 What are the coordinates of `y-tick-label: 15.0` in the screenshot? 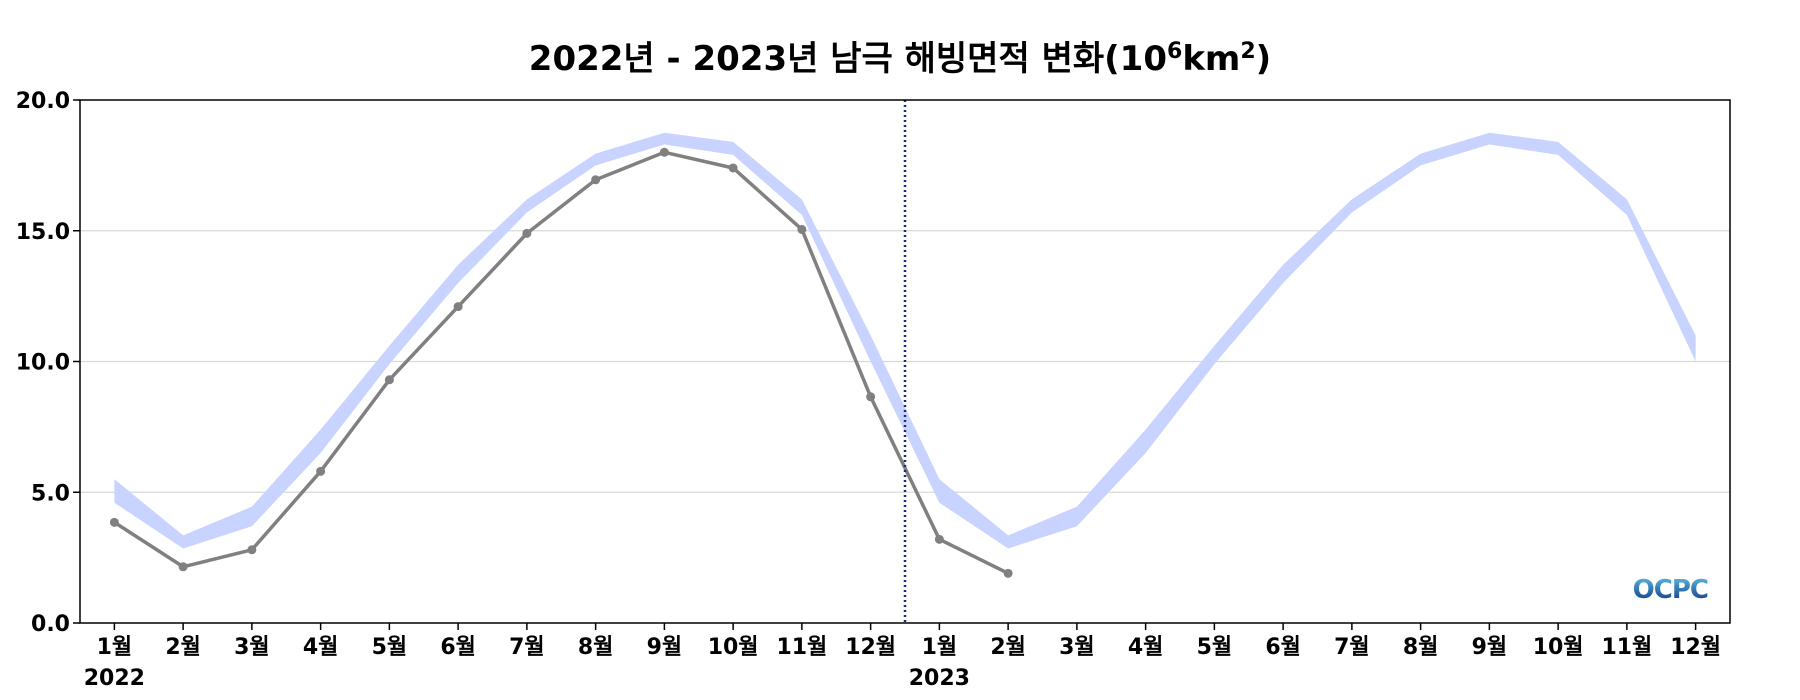 It's located at (43, 232).